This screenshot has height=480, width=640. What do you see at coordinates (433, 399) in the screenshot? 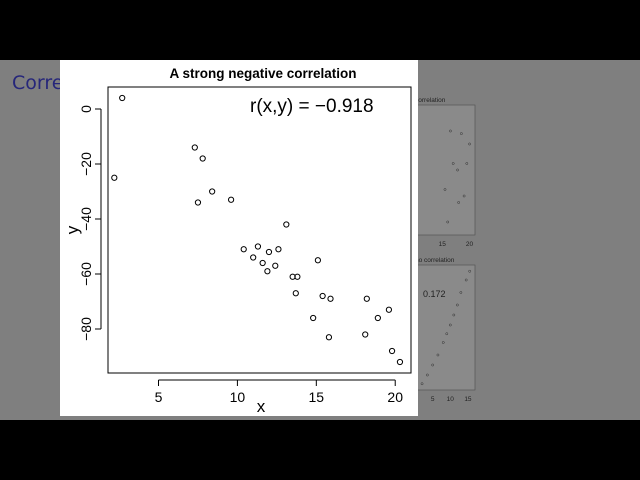
I see `background-tick-label: 5` at bounding box center [433, 399].